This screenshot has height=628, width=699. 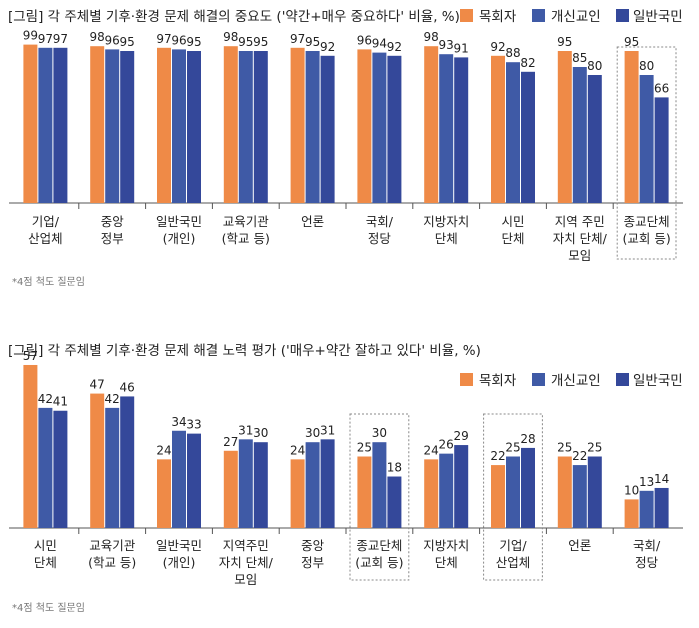 What do you see at coordinates (646, 66) in the screenshot?
I see `data-label: 80` at bounding box center [646, 66].